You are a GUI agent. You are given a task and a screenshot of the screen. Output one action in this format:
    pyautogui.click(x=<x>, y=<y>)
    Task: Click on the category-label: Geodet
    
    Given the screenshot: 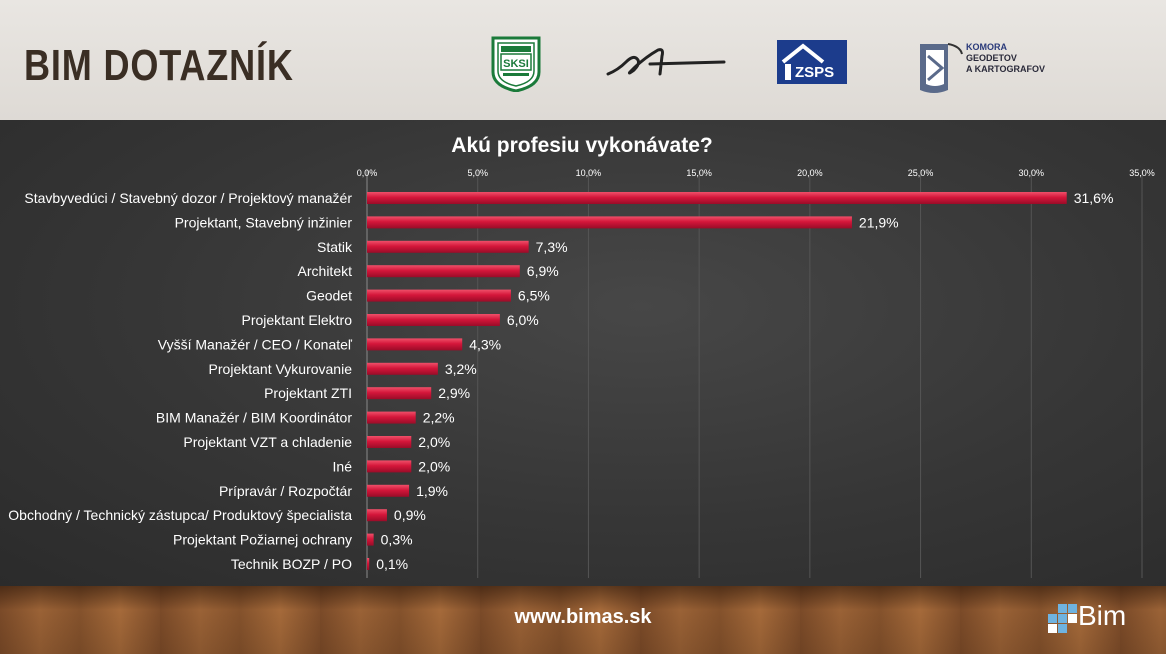 What is the action you would take?
    pyautogui.click(x=329, y=296)
    